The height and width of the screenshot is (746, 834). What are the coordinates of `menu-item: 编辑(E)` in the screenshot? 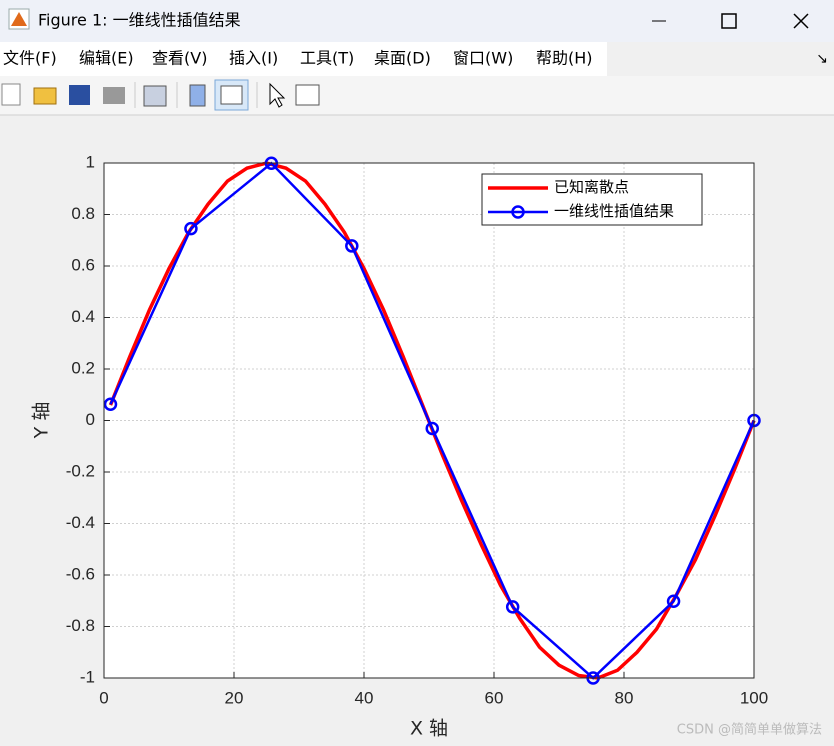 It's located at (106, 58).